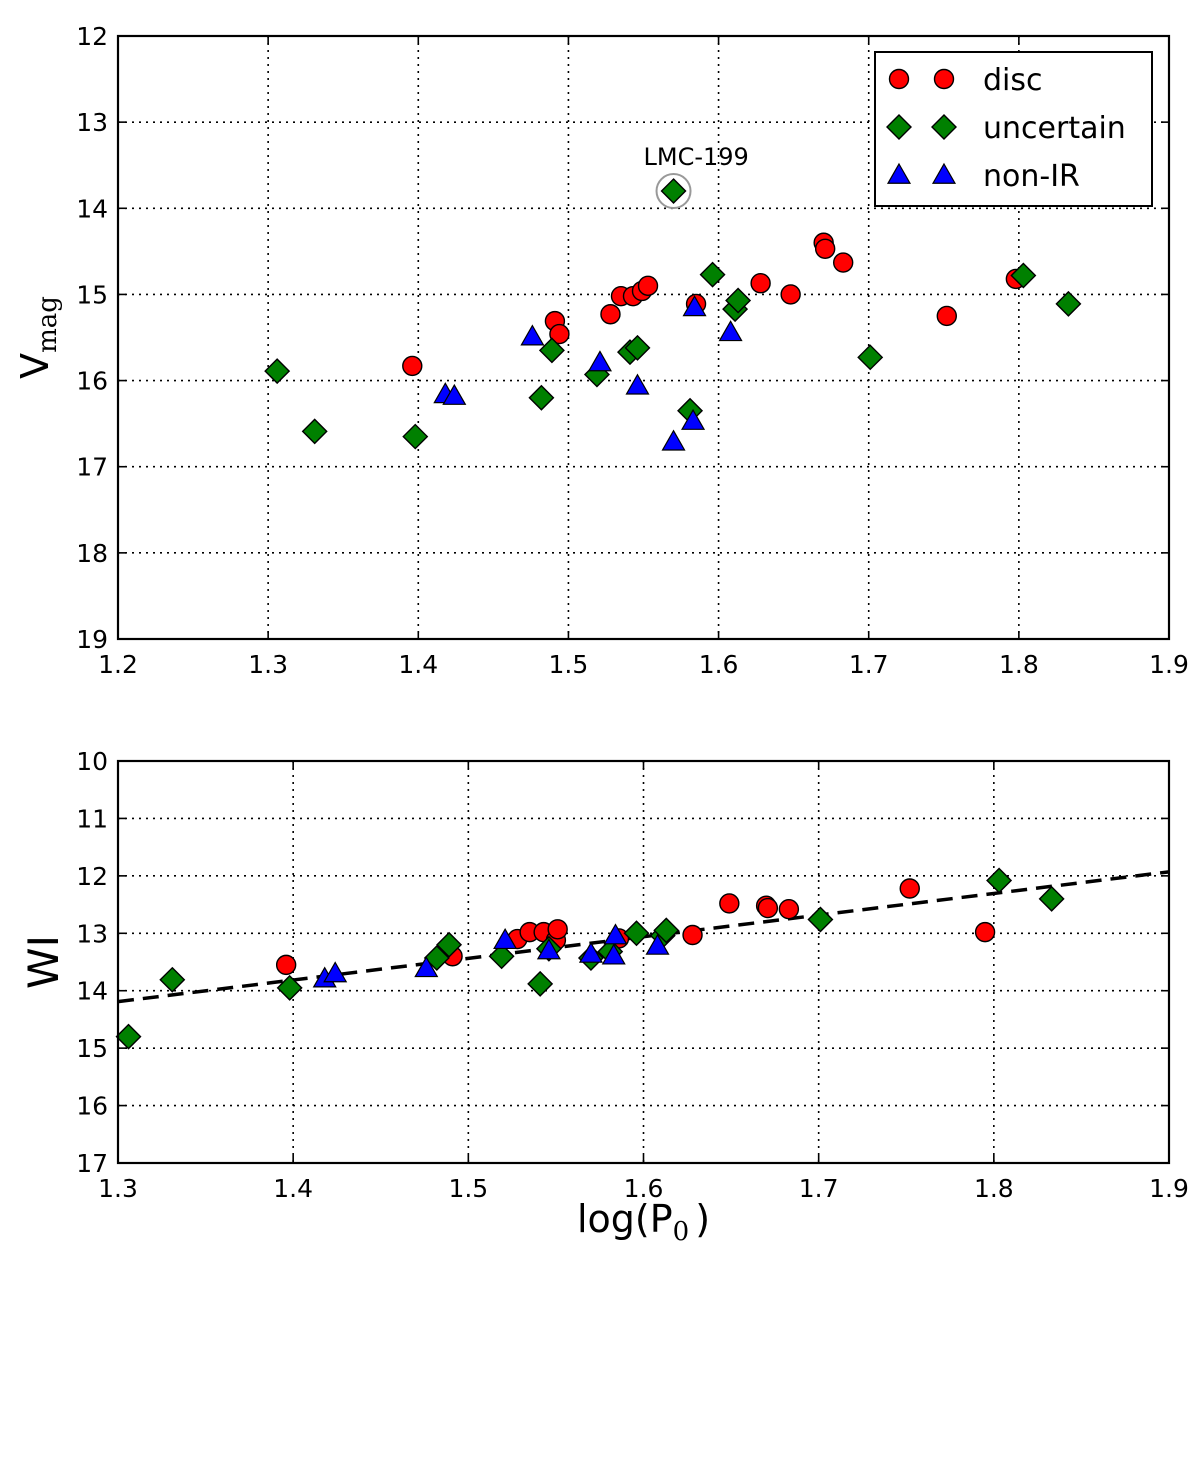 The height and width of the screenshot is (1473, 1200). Describe the element at coordinates (681, 1232) in the screenshot. I see `x-axis-label-sub: 0` at that location.